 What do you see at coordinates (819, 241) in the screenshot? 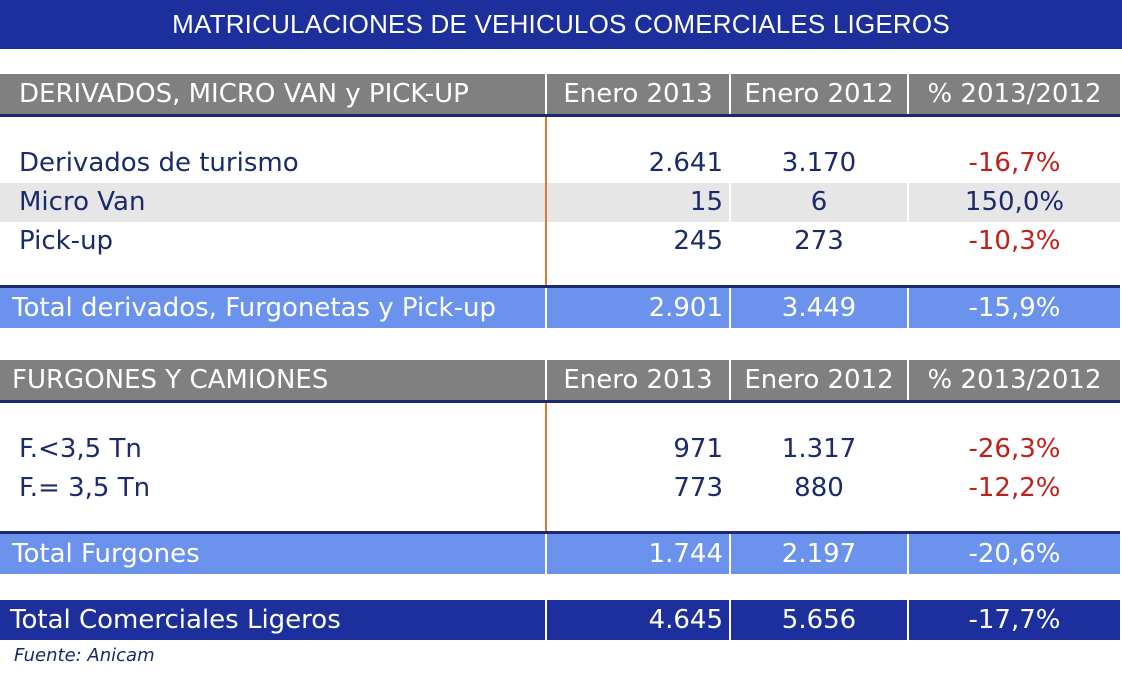
I see `row-value-2012: 273` at bounding box center [819, 241].